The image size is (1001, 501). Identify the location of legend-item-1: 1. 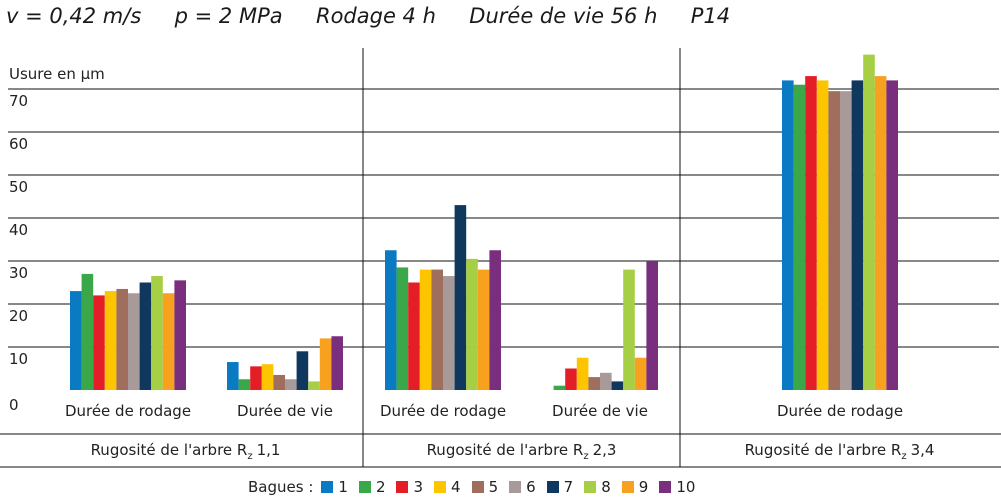
(334, 487).